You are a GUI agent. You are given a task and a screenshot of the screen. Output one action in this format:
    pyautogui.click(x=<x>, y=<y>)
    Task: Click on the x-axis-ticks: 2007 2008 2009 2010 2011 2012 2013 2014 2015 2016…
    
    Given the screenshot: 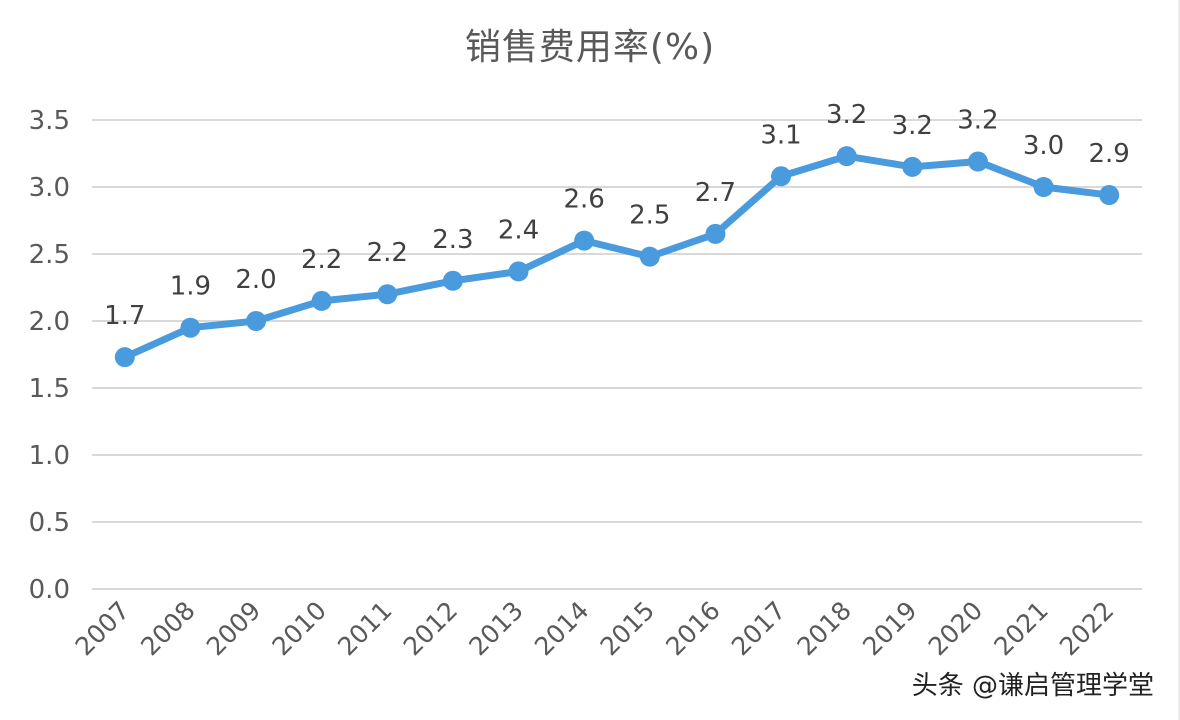 What is the action you would take?
    pyautogui.click(x=595, y=628)
    